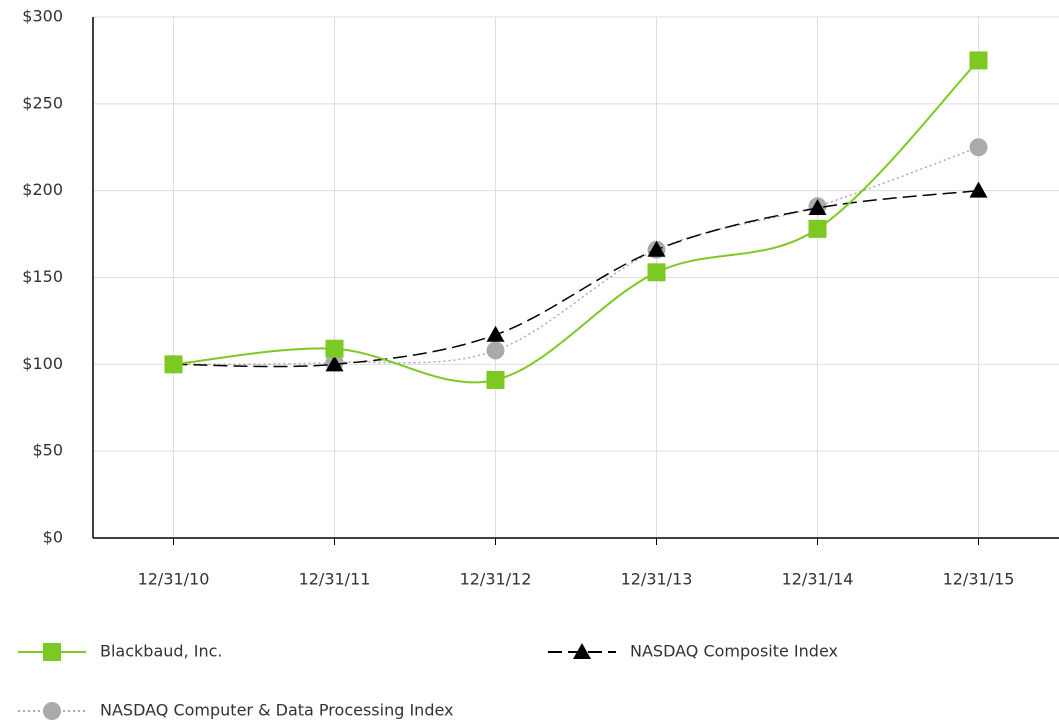  I want to click on legend-label: NASDAQ Composite Index, so click(734, 651).